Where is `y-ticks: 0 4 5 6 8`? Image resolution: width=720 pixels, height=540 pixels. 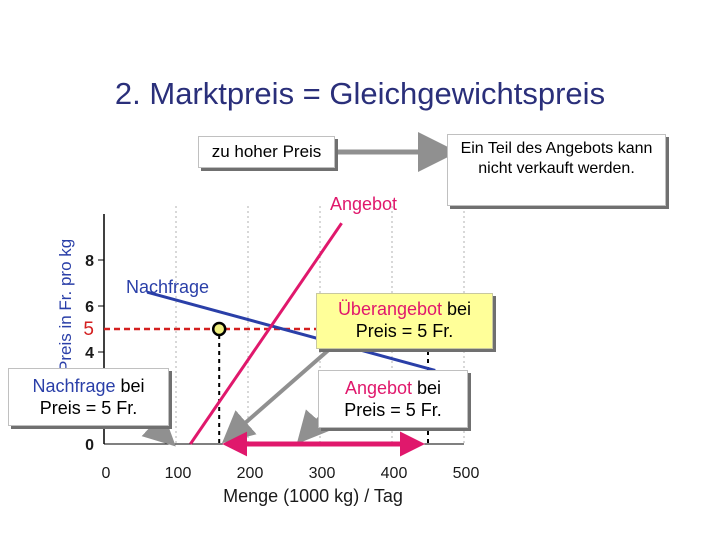
y-ticks: 0 4 5 6 8 is located at coordinates (93, 353).